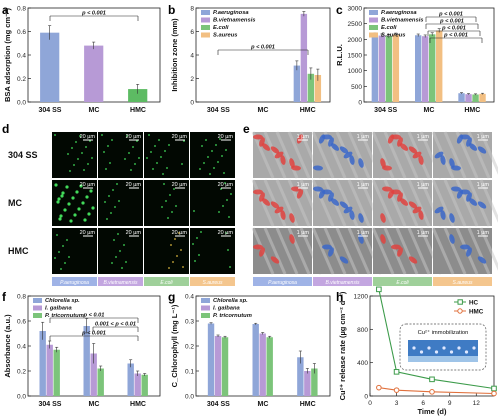 Image resolution: width=498 pixels, height=417 pixels. I want to click on plot-frame, so click(432, 346).